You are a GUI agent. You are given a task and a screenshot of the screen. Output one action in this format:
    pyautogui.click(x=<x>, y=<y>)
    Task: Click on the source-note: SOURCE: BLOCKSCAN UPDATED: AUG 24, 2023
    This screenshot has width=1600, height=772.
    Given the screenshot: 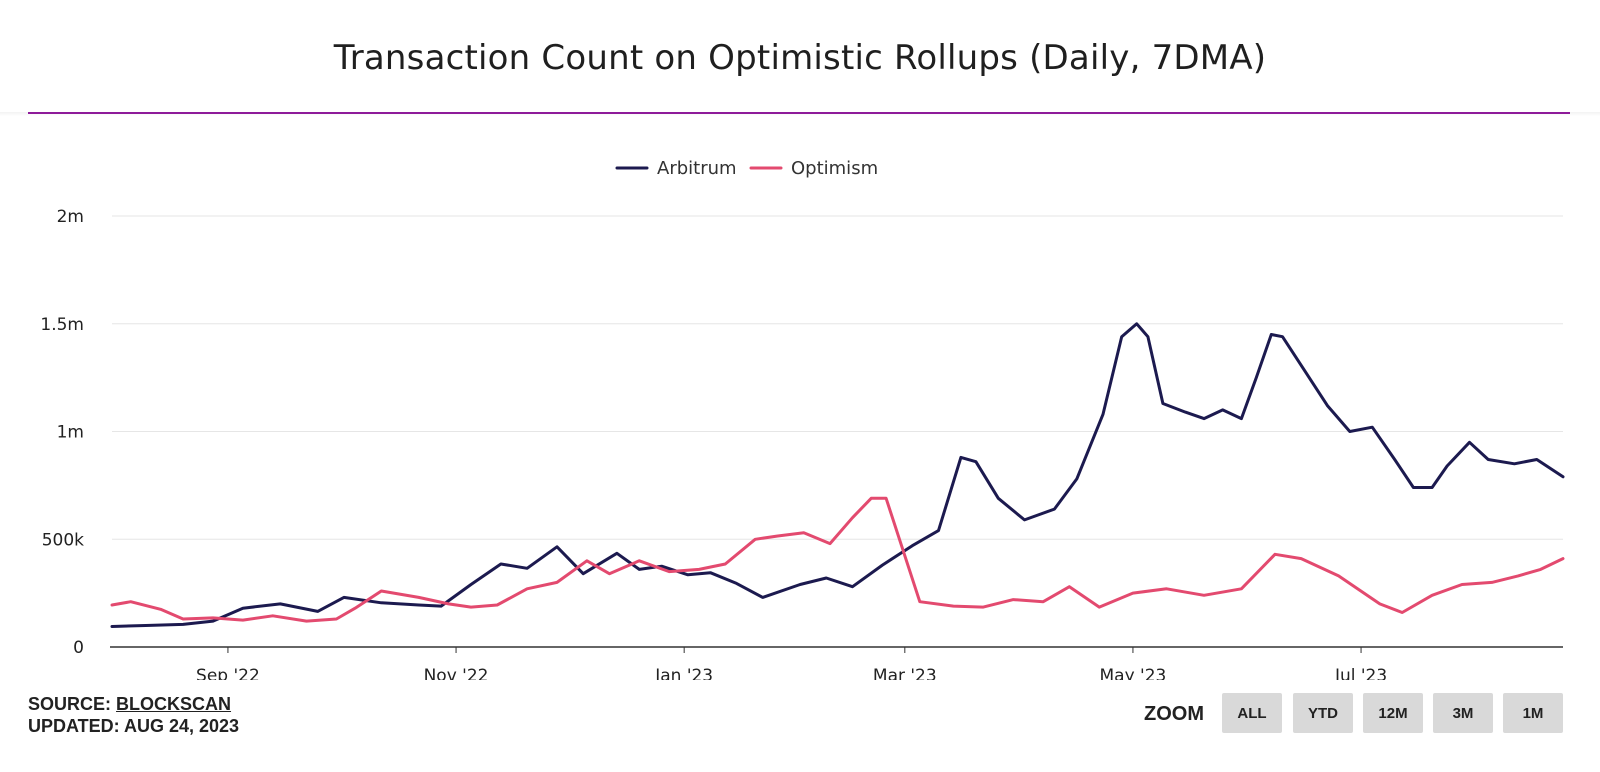 What is the action you would take?
    pyautogui.click(x=133, y=715)
    